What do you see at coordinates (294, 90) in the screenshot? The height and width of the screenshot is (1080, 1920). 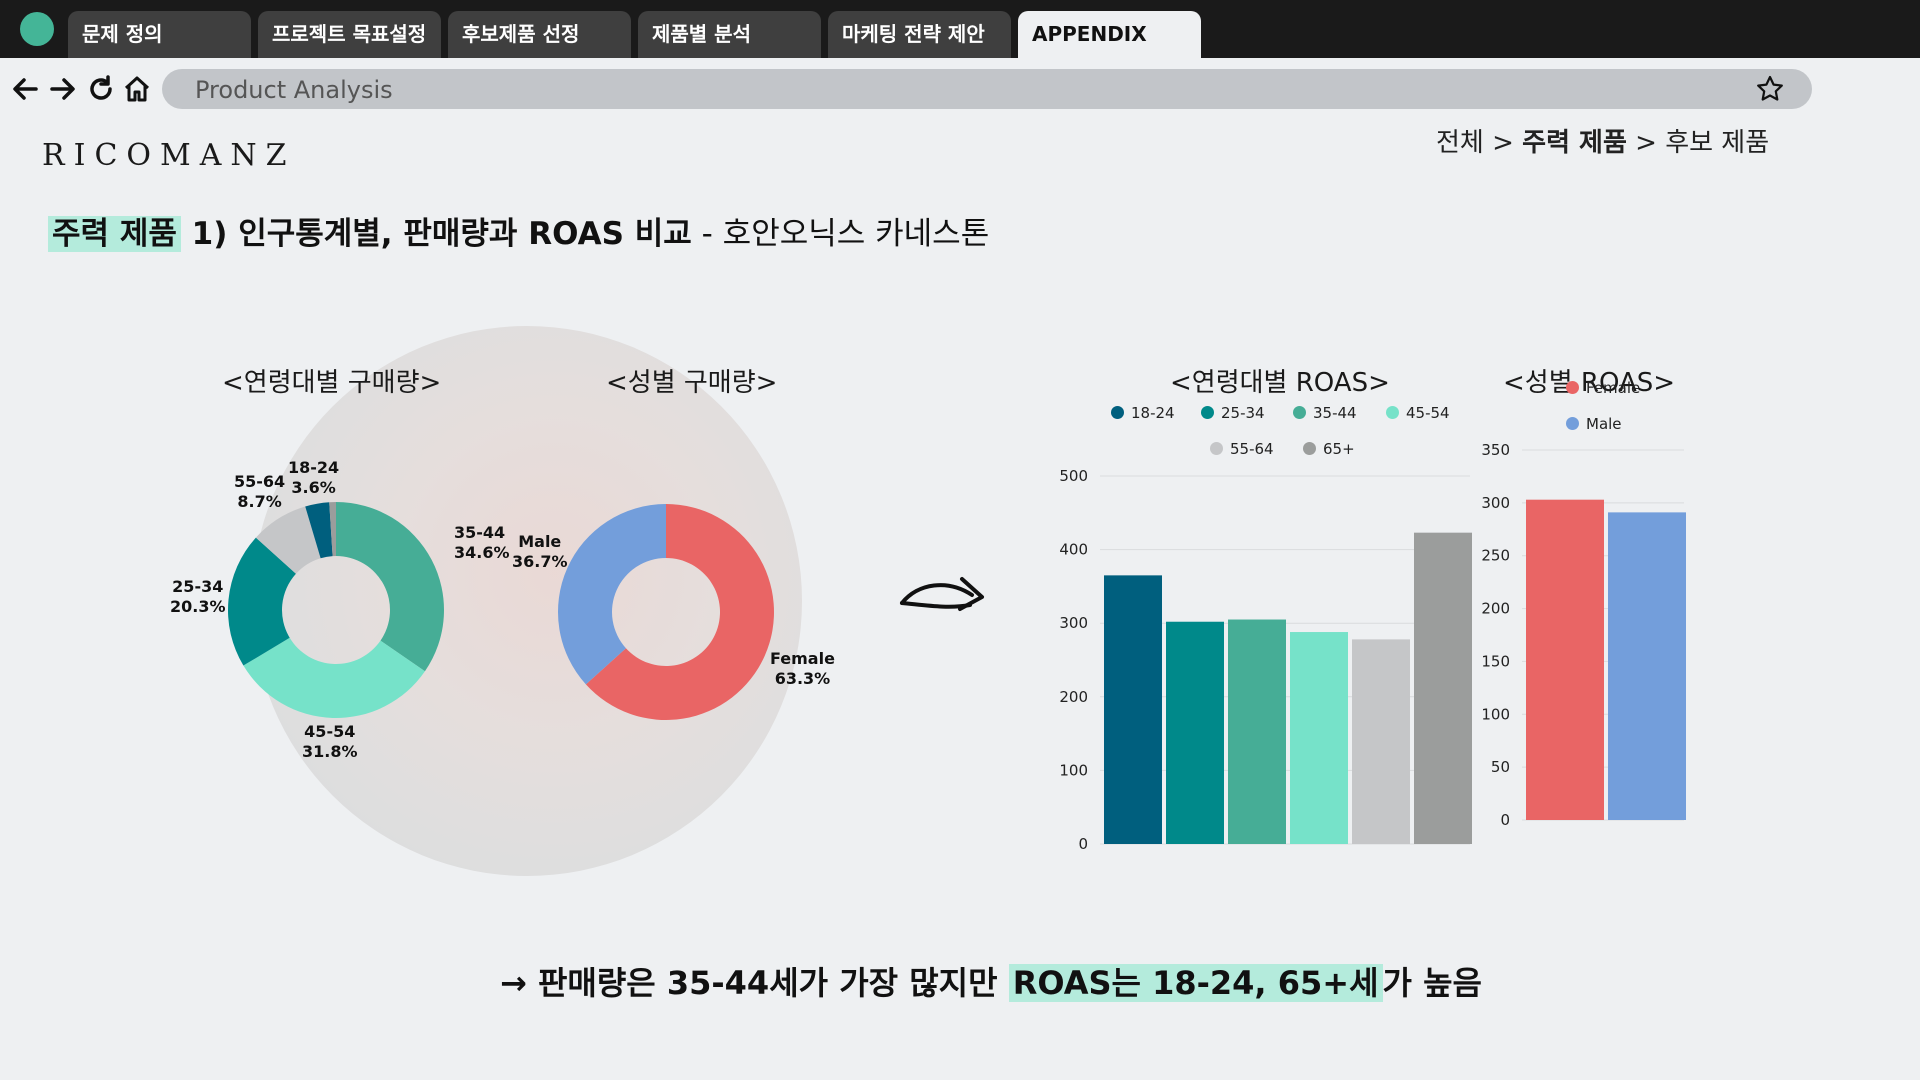 I see `address-text: Product Analysis` at bounding box center [294, 90].